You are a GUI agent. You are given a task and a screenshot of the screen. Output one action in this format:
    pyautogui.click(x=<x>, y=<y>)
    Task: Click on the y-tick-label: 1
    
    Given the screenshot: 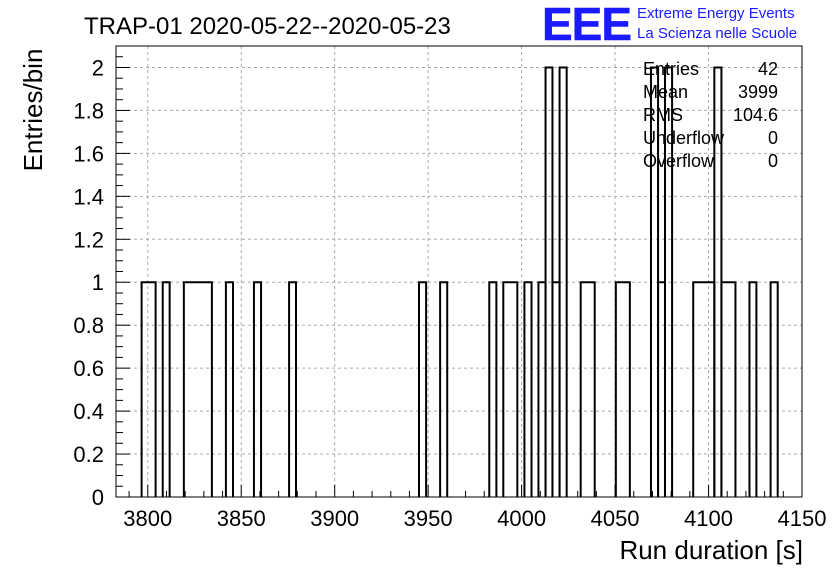 What is the action you would take?
    pyautogui.click(x=98, y=282)
    